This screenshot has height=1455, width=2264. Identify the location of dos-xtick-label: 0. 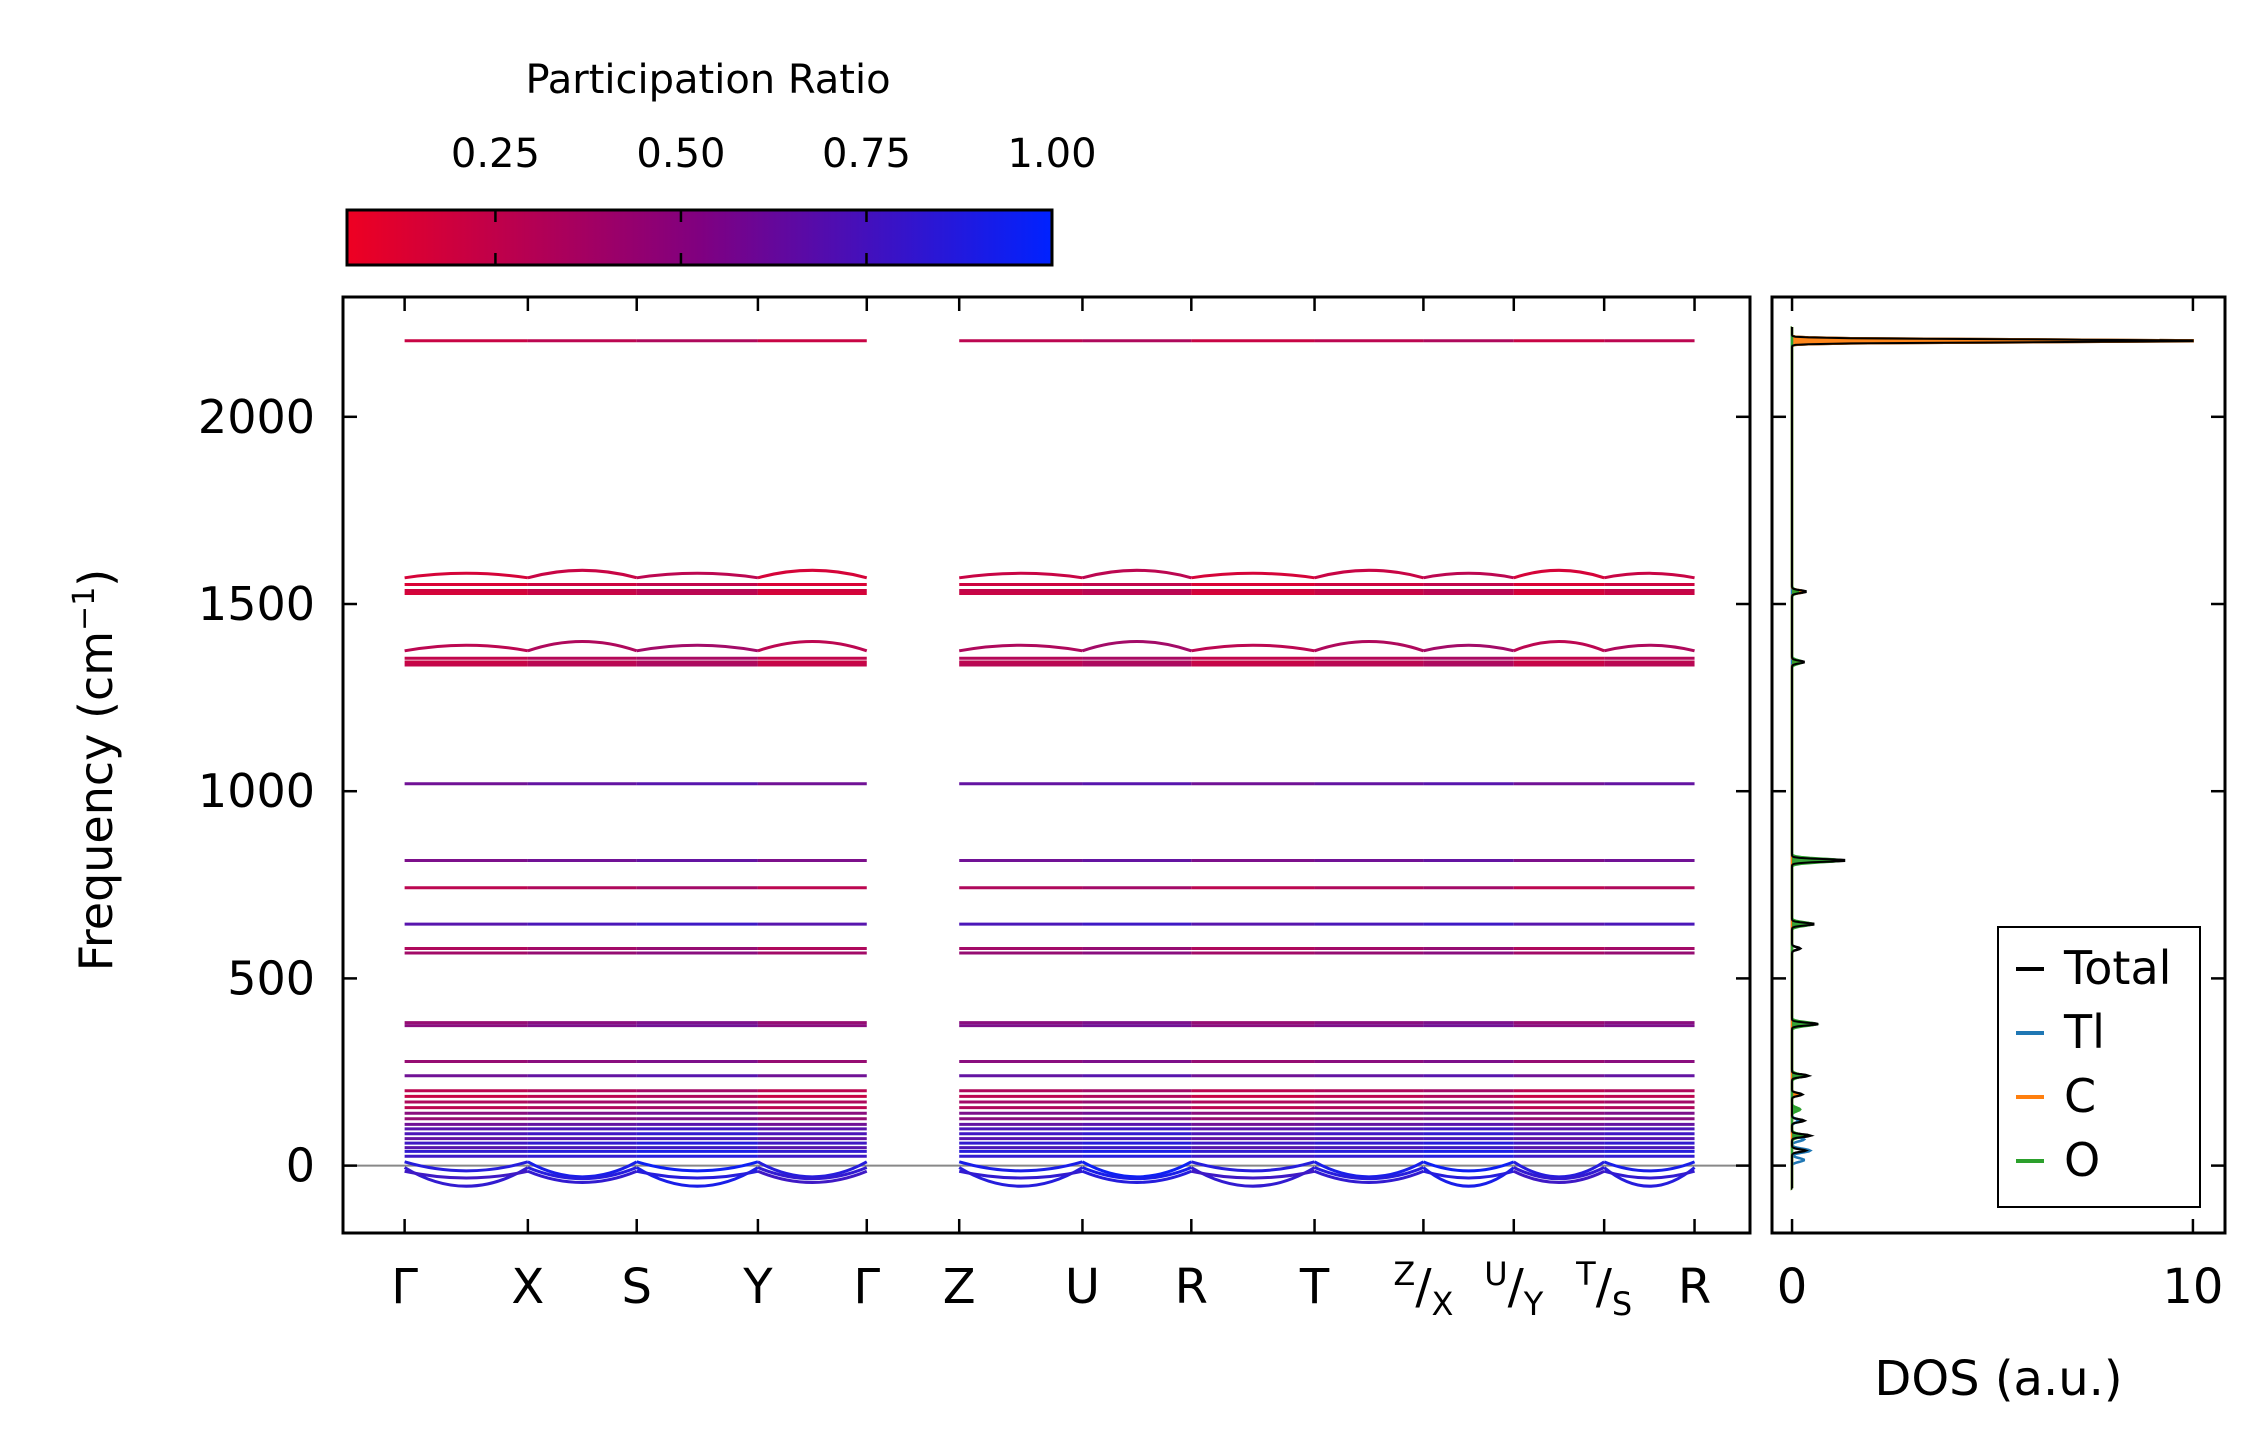
(1792, 1287).